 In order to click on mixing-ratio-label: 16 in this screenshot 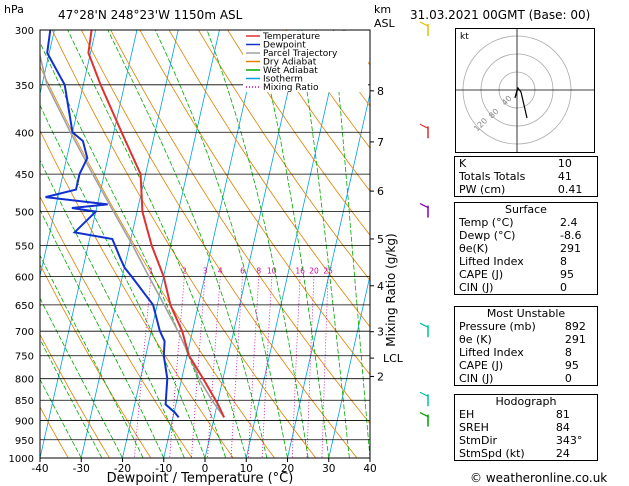, I will do `click(300, 270)`.